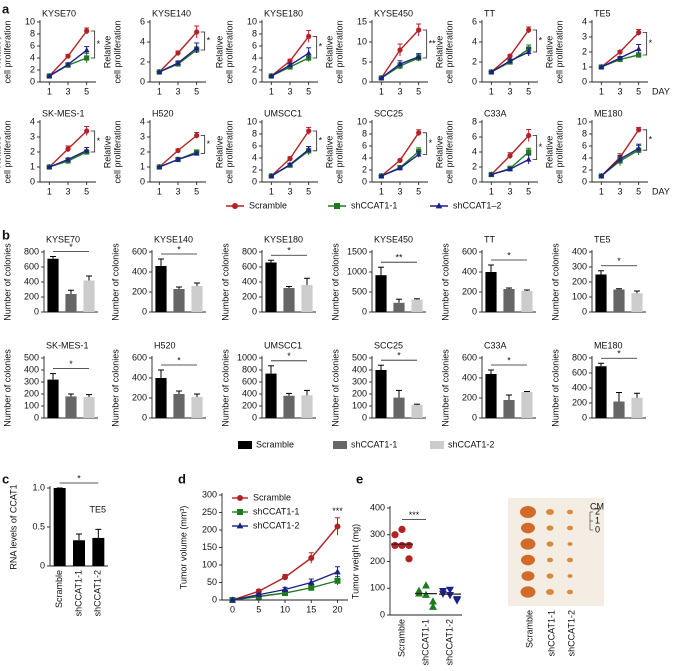 The height and width of the screenshot is (671, 673). I want to click on panel-label: a, so click(6, 8).